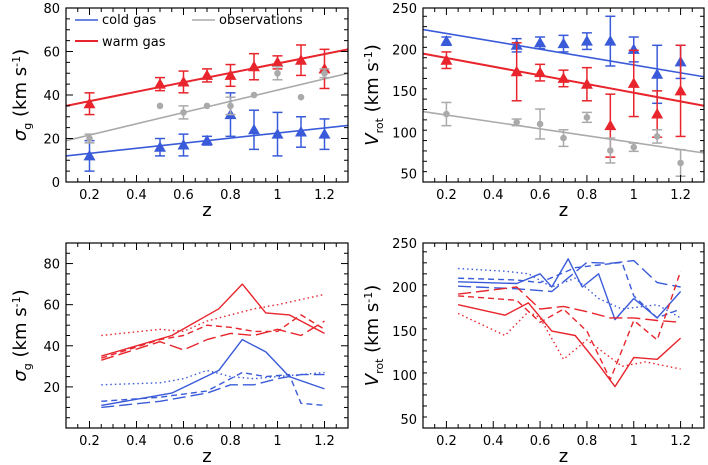  What do you see at coordinates (129, 20) in the screenshot?
I see `legend-label-cold: cold gas` at bounding box center [129, 20].